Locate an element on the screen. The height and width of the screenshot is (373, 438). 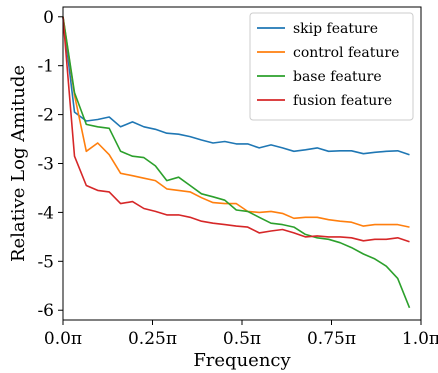
y-axis: 0 -1 -2 -3 -4 -5 -6 is located at coordinates (50, 164).